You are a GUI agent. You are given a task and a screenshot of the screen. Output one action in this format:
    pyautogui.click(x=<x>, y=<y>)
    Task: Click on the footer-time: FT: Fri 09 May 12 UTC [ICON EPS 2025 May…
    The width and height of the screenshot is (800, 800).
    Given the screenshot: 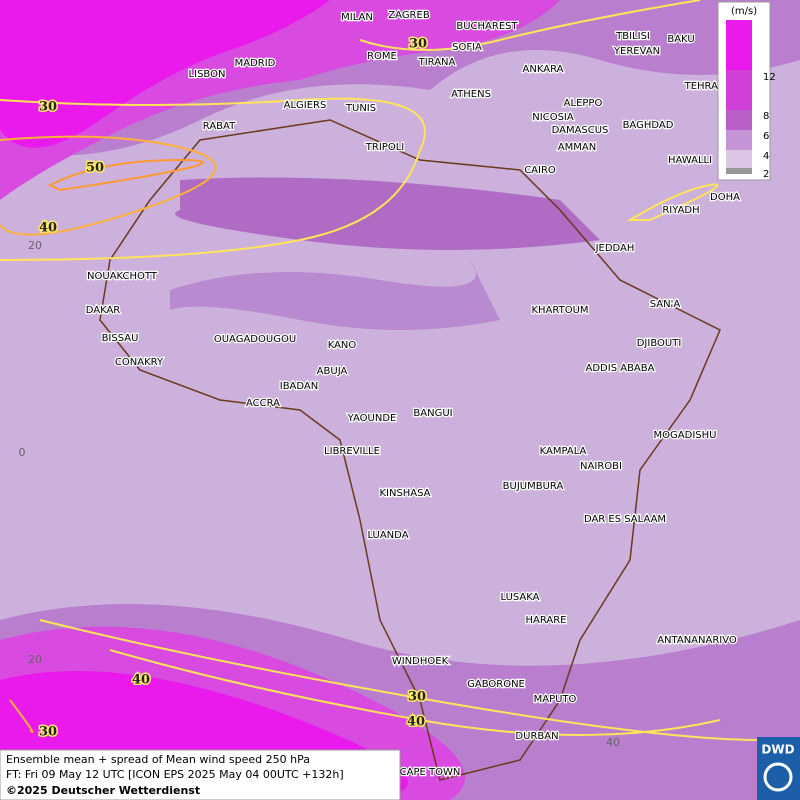 What is the action you would take?
    pyautogui.click(x=175, y=774)
    